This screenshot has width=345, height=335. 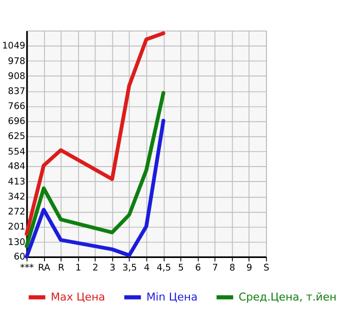 What do you see at coordinates (130, 269) in the screenshot?
I see `x-tick-label: 3,5` at bounding box center [130, 269].